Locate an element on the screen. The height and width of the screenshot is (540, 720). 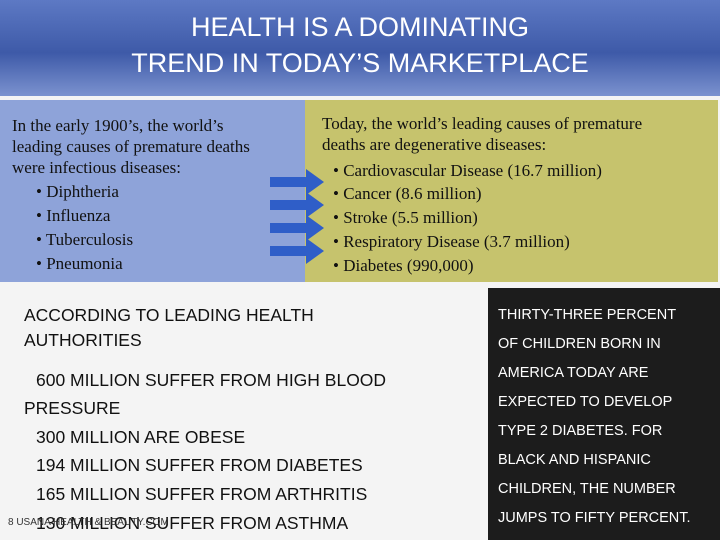
stat-line: 300 MILLION ARE OBESE is located at coordinates (141, 437).